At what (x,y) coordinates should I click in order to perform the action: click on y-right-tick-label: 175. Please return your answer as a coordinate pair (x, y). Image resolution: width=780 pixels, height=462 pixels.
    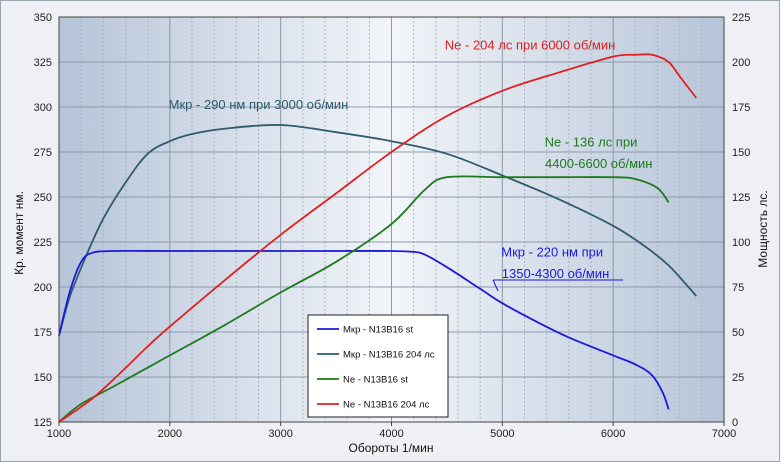
    Looking at the image, I should click on (741, 108).